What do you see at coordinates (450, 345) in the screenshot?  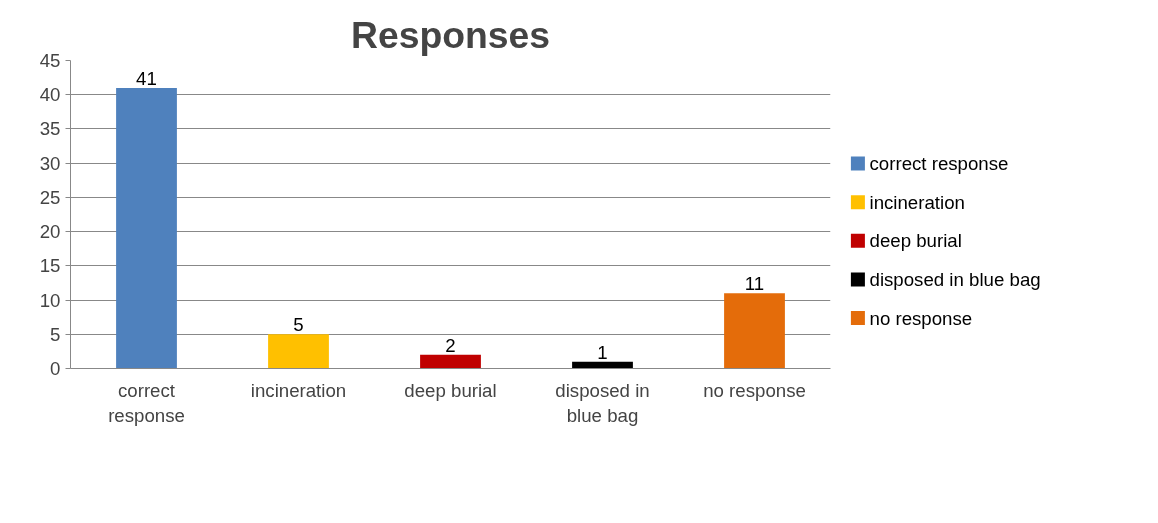 I see `data-label: 2` at bounding box center [450, 345].